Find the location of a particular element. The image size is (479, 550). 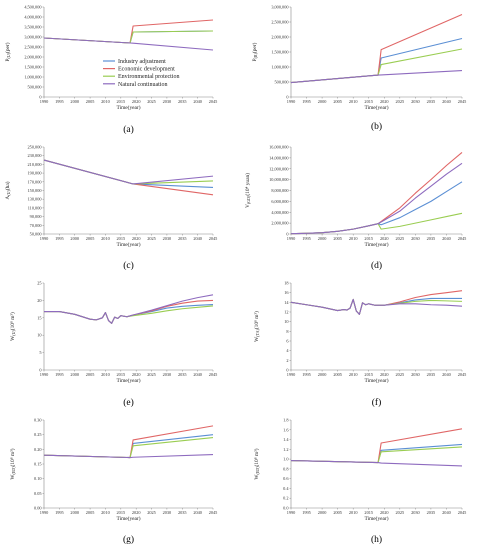

y-tick-label: 6 is located at coordinates (287, 341).